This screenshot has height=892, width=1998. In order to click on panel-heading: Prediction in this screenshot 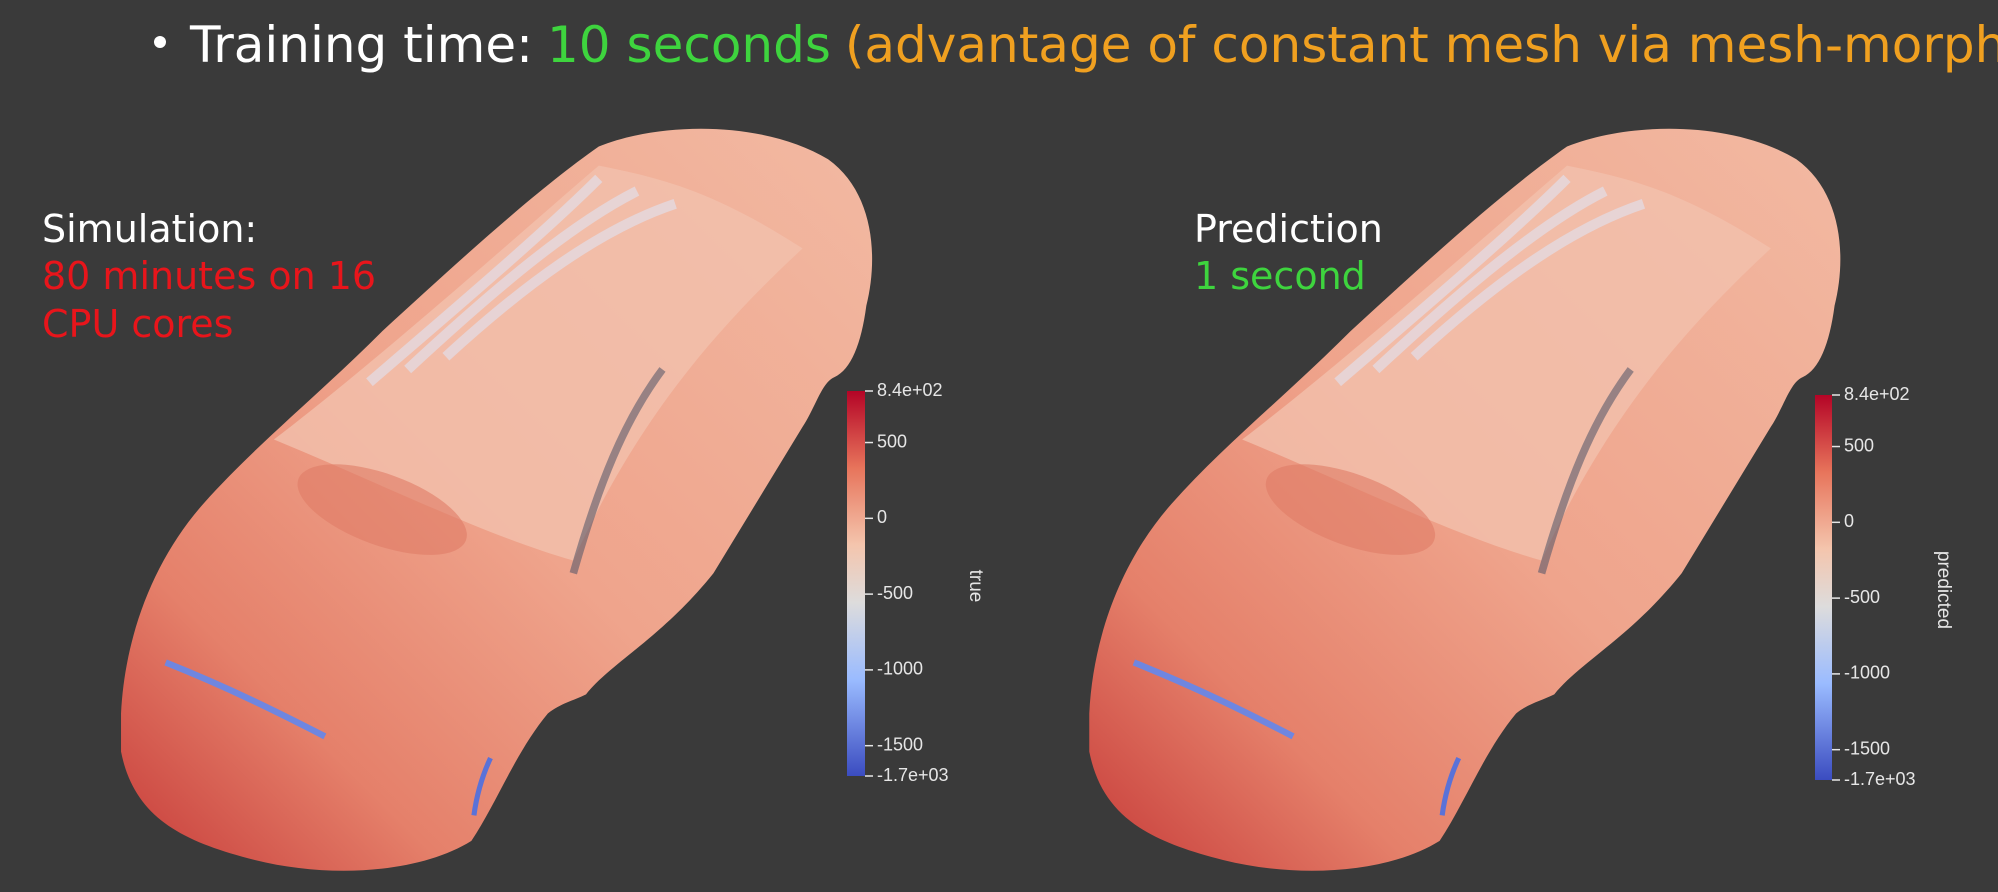, I will do `click(1288, 229)`.